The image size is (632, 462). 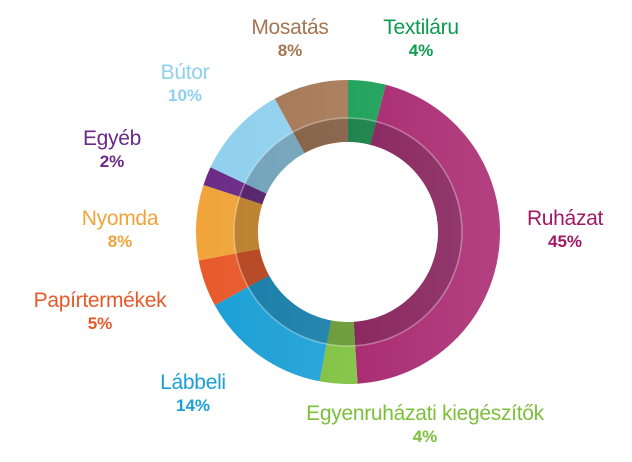 What do you see at coordinates (290, 38) in the screenshot?
I see `slice-label-mosatas: Mosatás 8%` at bounding box center [290, 38].